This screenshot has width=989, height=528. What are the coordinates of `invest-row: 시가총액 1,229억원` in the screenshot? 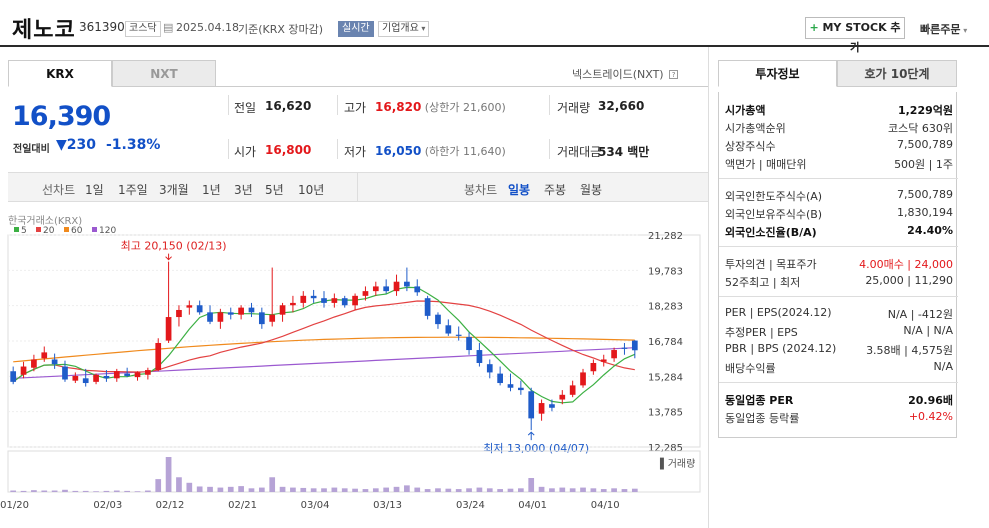 It's located at (839, 110).